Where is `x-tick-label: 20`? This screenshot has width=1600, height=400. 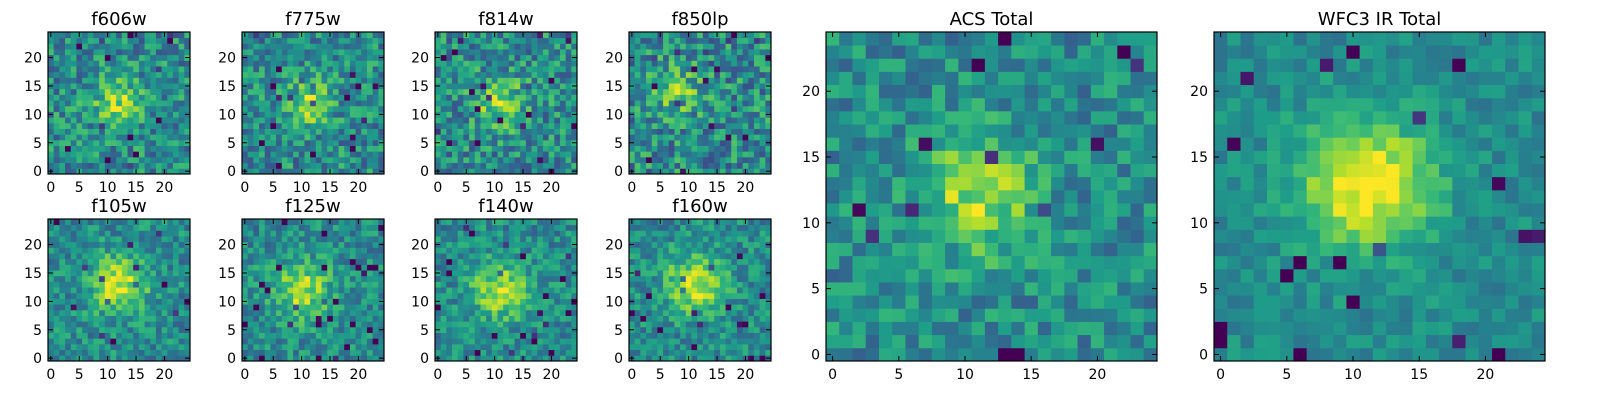
x-tick-label: 20 is located at coordinates (552, 375).